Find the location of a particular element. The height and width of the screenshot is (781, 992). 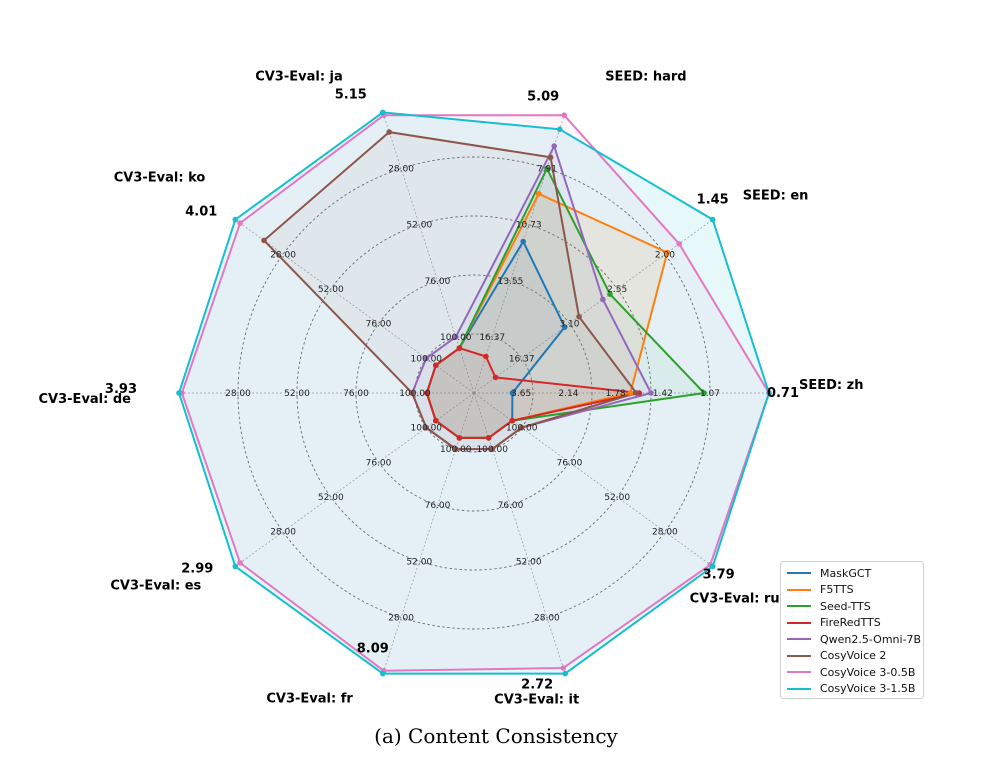

axis-best-0: 0.71 is located at coordinates (783, 393).